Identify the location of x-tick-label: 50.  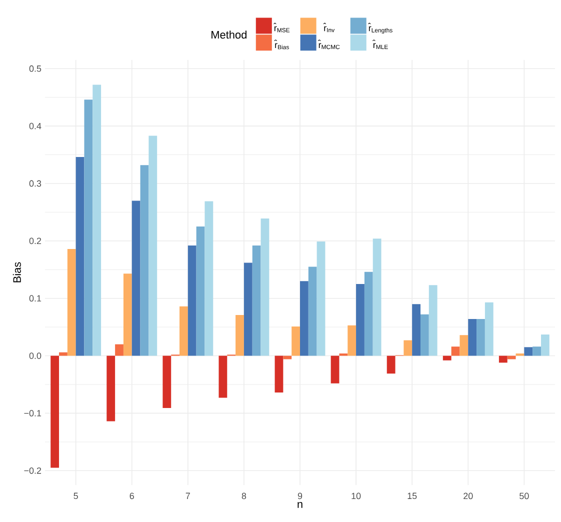
(524, 496).